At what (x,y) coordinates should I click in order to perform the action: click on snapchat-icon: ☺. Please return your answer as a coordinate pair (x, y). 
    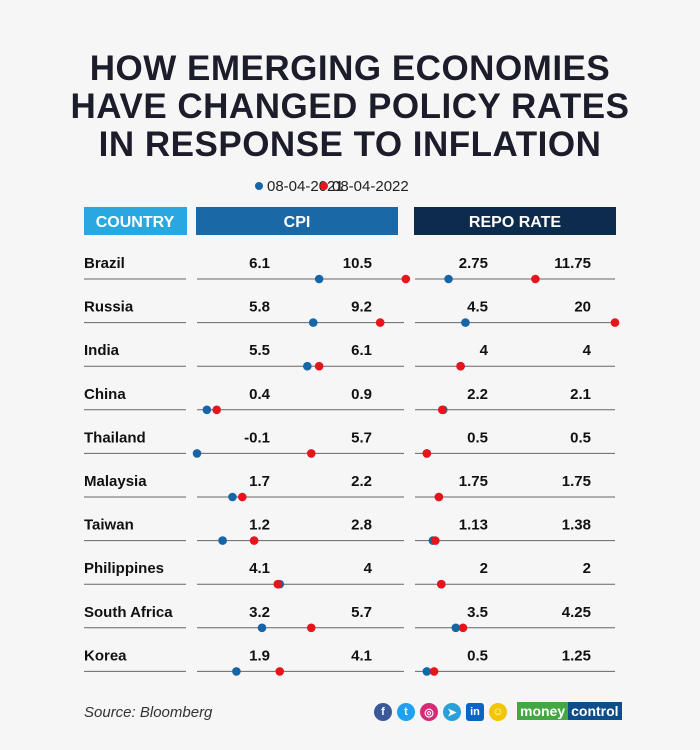
    Looking at the image, I should click on (498, 712).